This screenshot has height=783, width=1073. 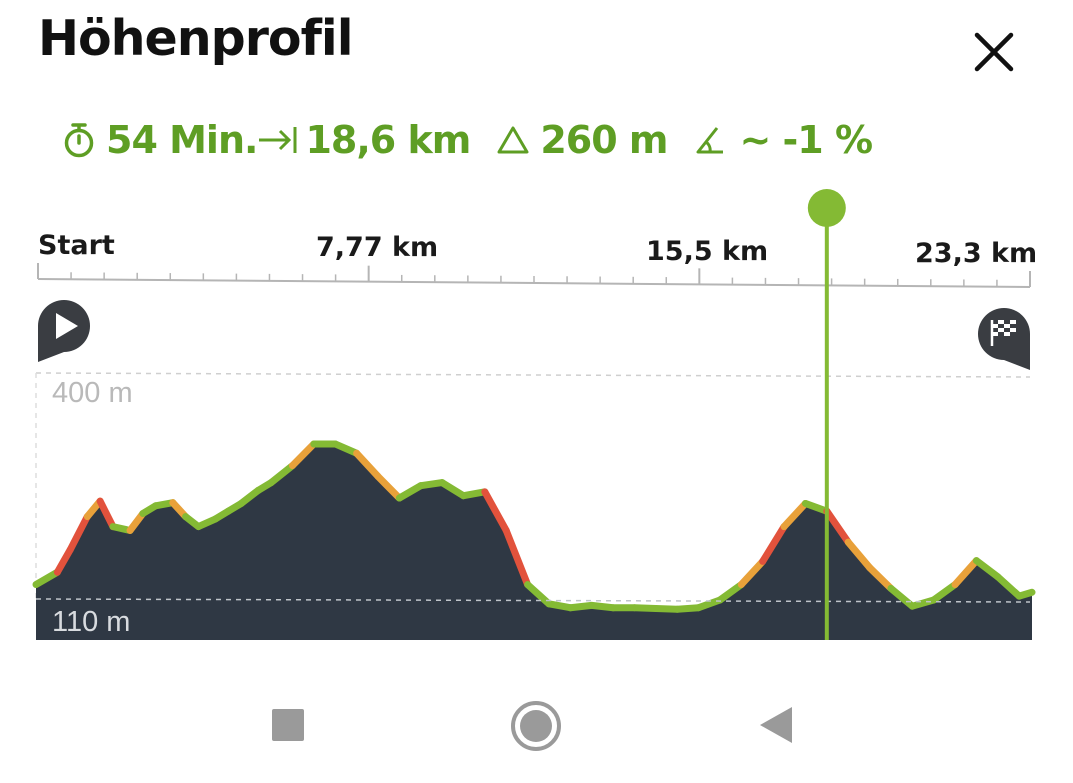 I want to click on android-nav-bar, so click(x=536, y=733).